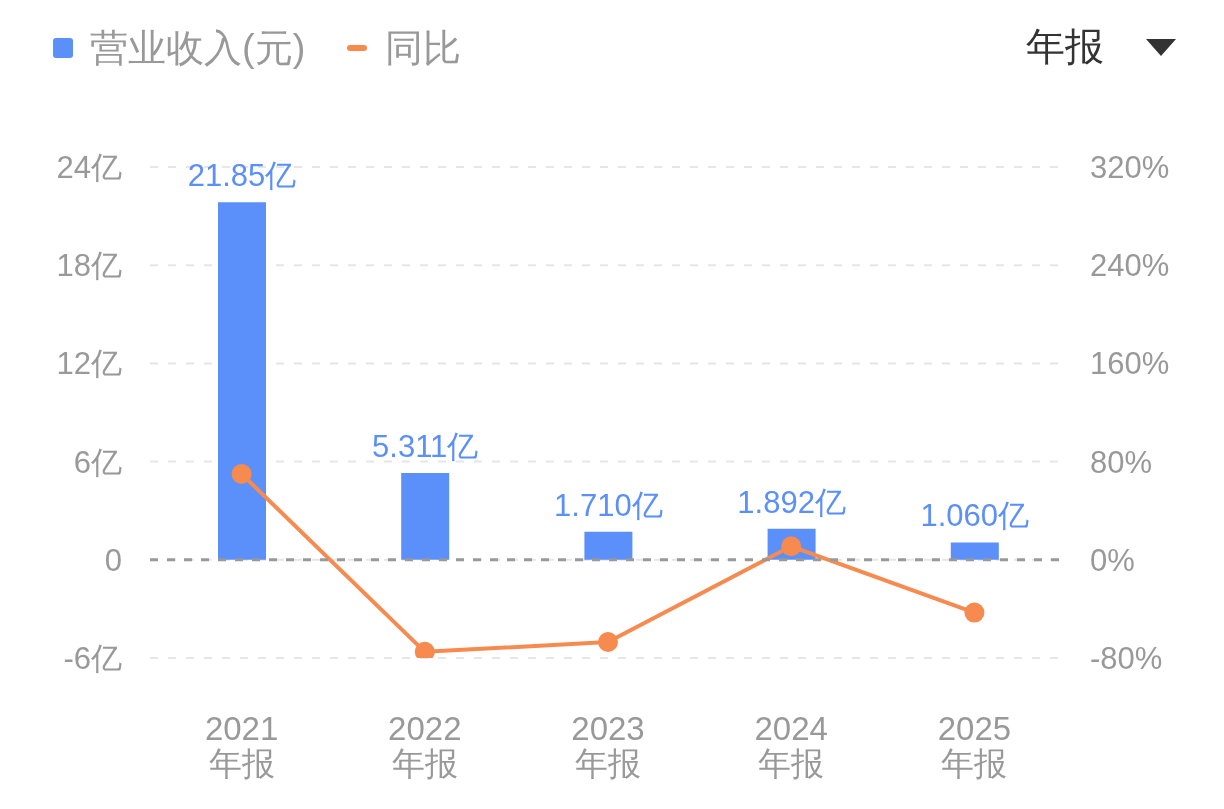 The image size is (1224, 809). Describe the element at coordinates (1130, 364) in the screenshot. I see `y2-tick-label: 160%` at that location.